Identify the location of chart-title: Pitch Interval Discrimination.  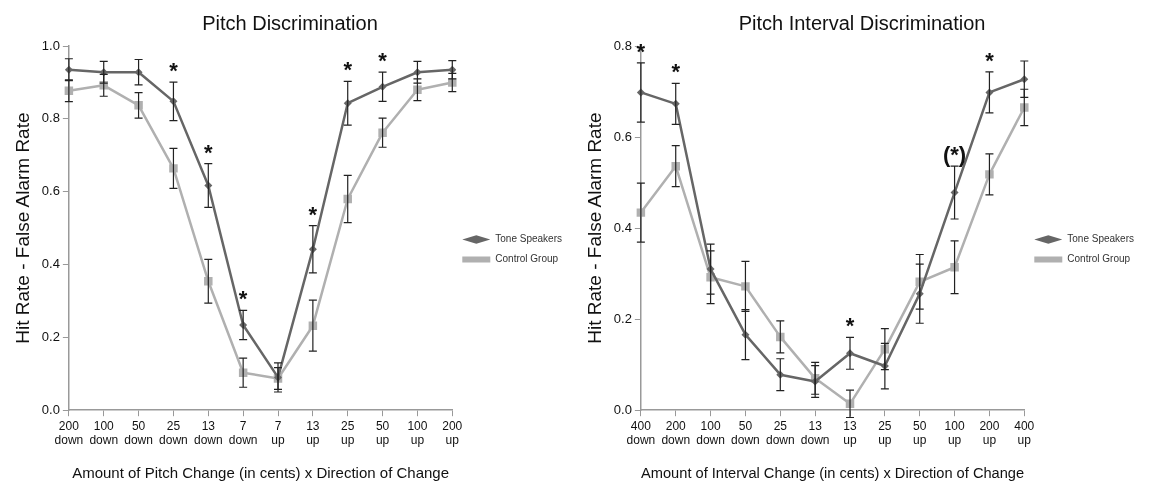
(862, 22).